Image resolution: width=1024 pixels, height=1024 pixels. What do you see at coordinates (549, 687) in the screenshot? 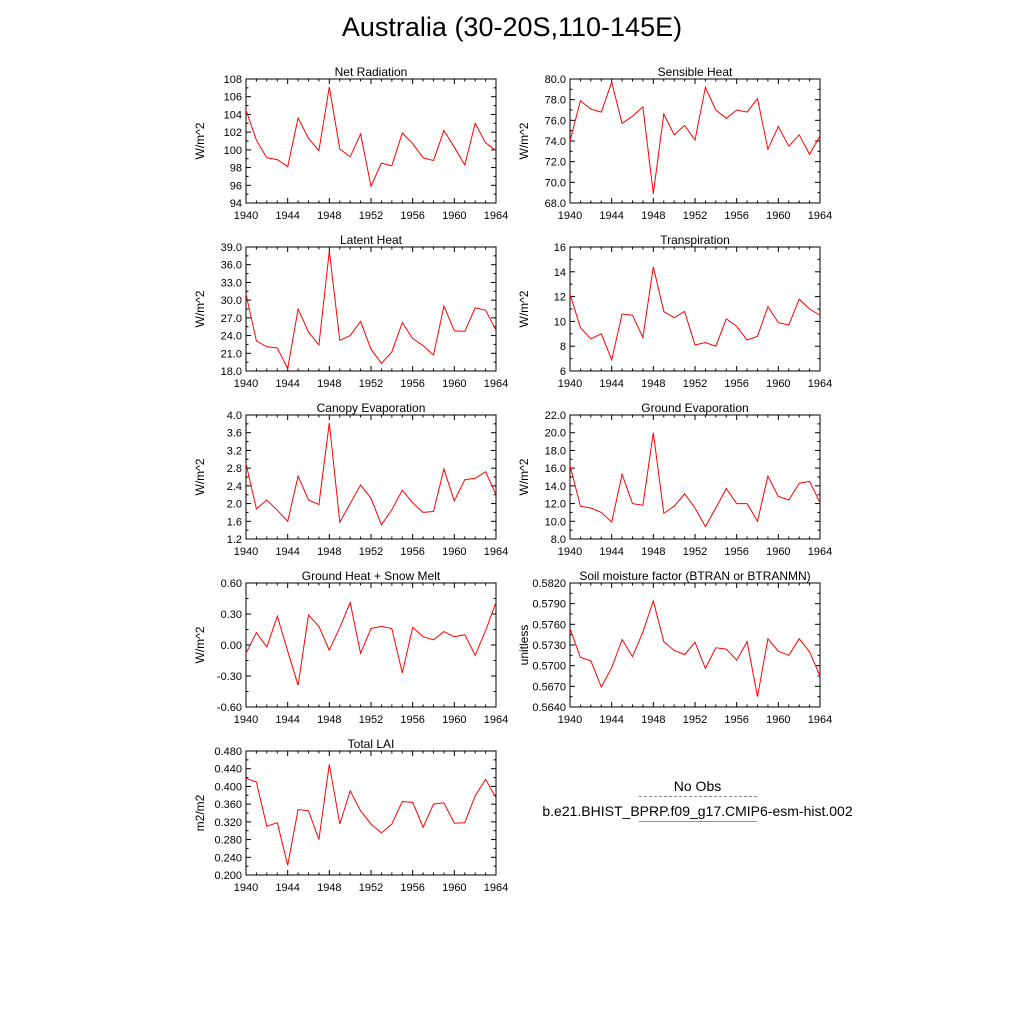
I see `y-tick-label: 0.5670` at bounding box center [549, 687].